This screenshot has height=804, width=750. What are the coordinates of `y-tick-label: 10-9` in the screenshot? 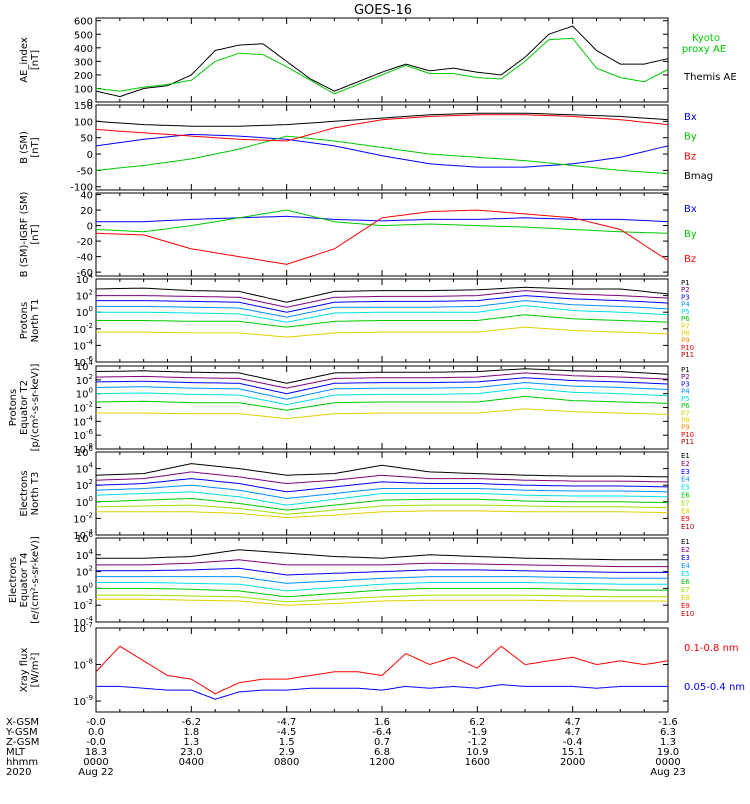 It's located at (83, 701).